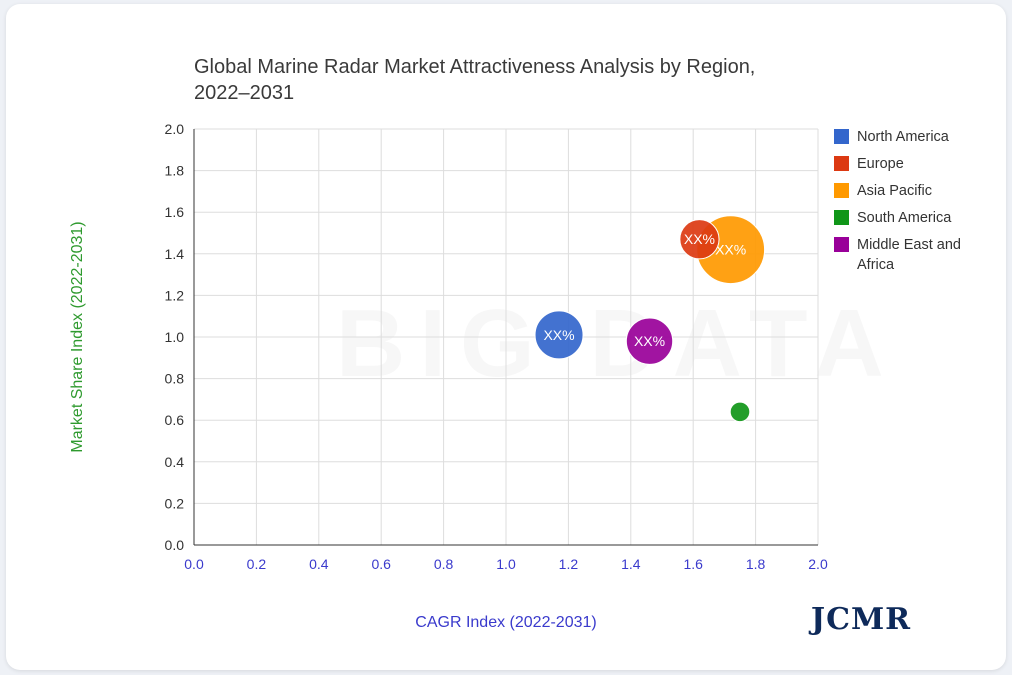 Image resolution: width=1012 pixels, height=675 pixels. I want to click on bubble-label-north-america: XX%, so click(558, 335).